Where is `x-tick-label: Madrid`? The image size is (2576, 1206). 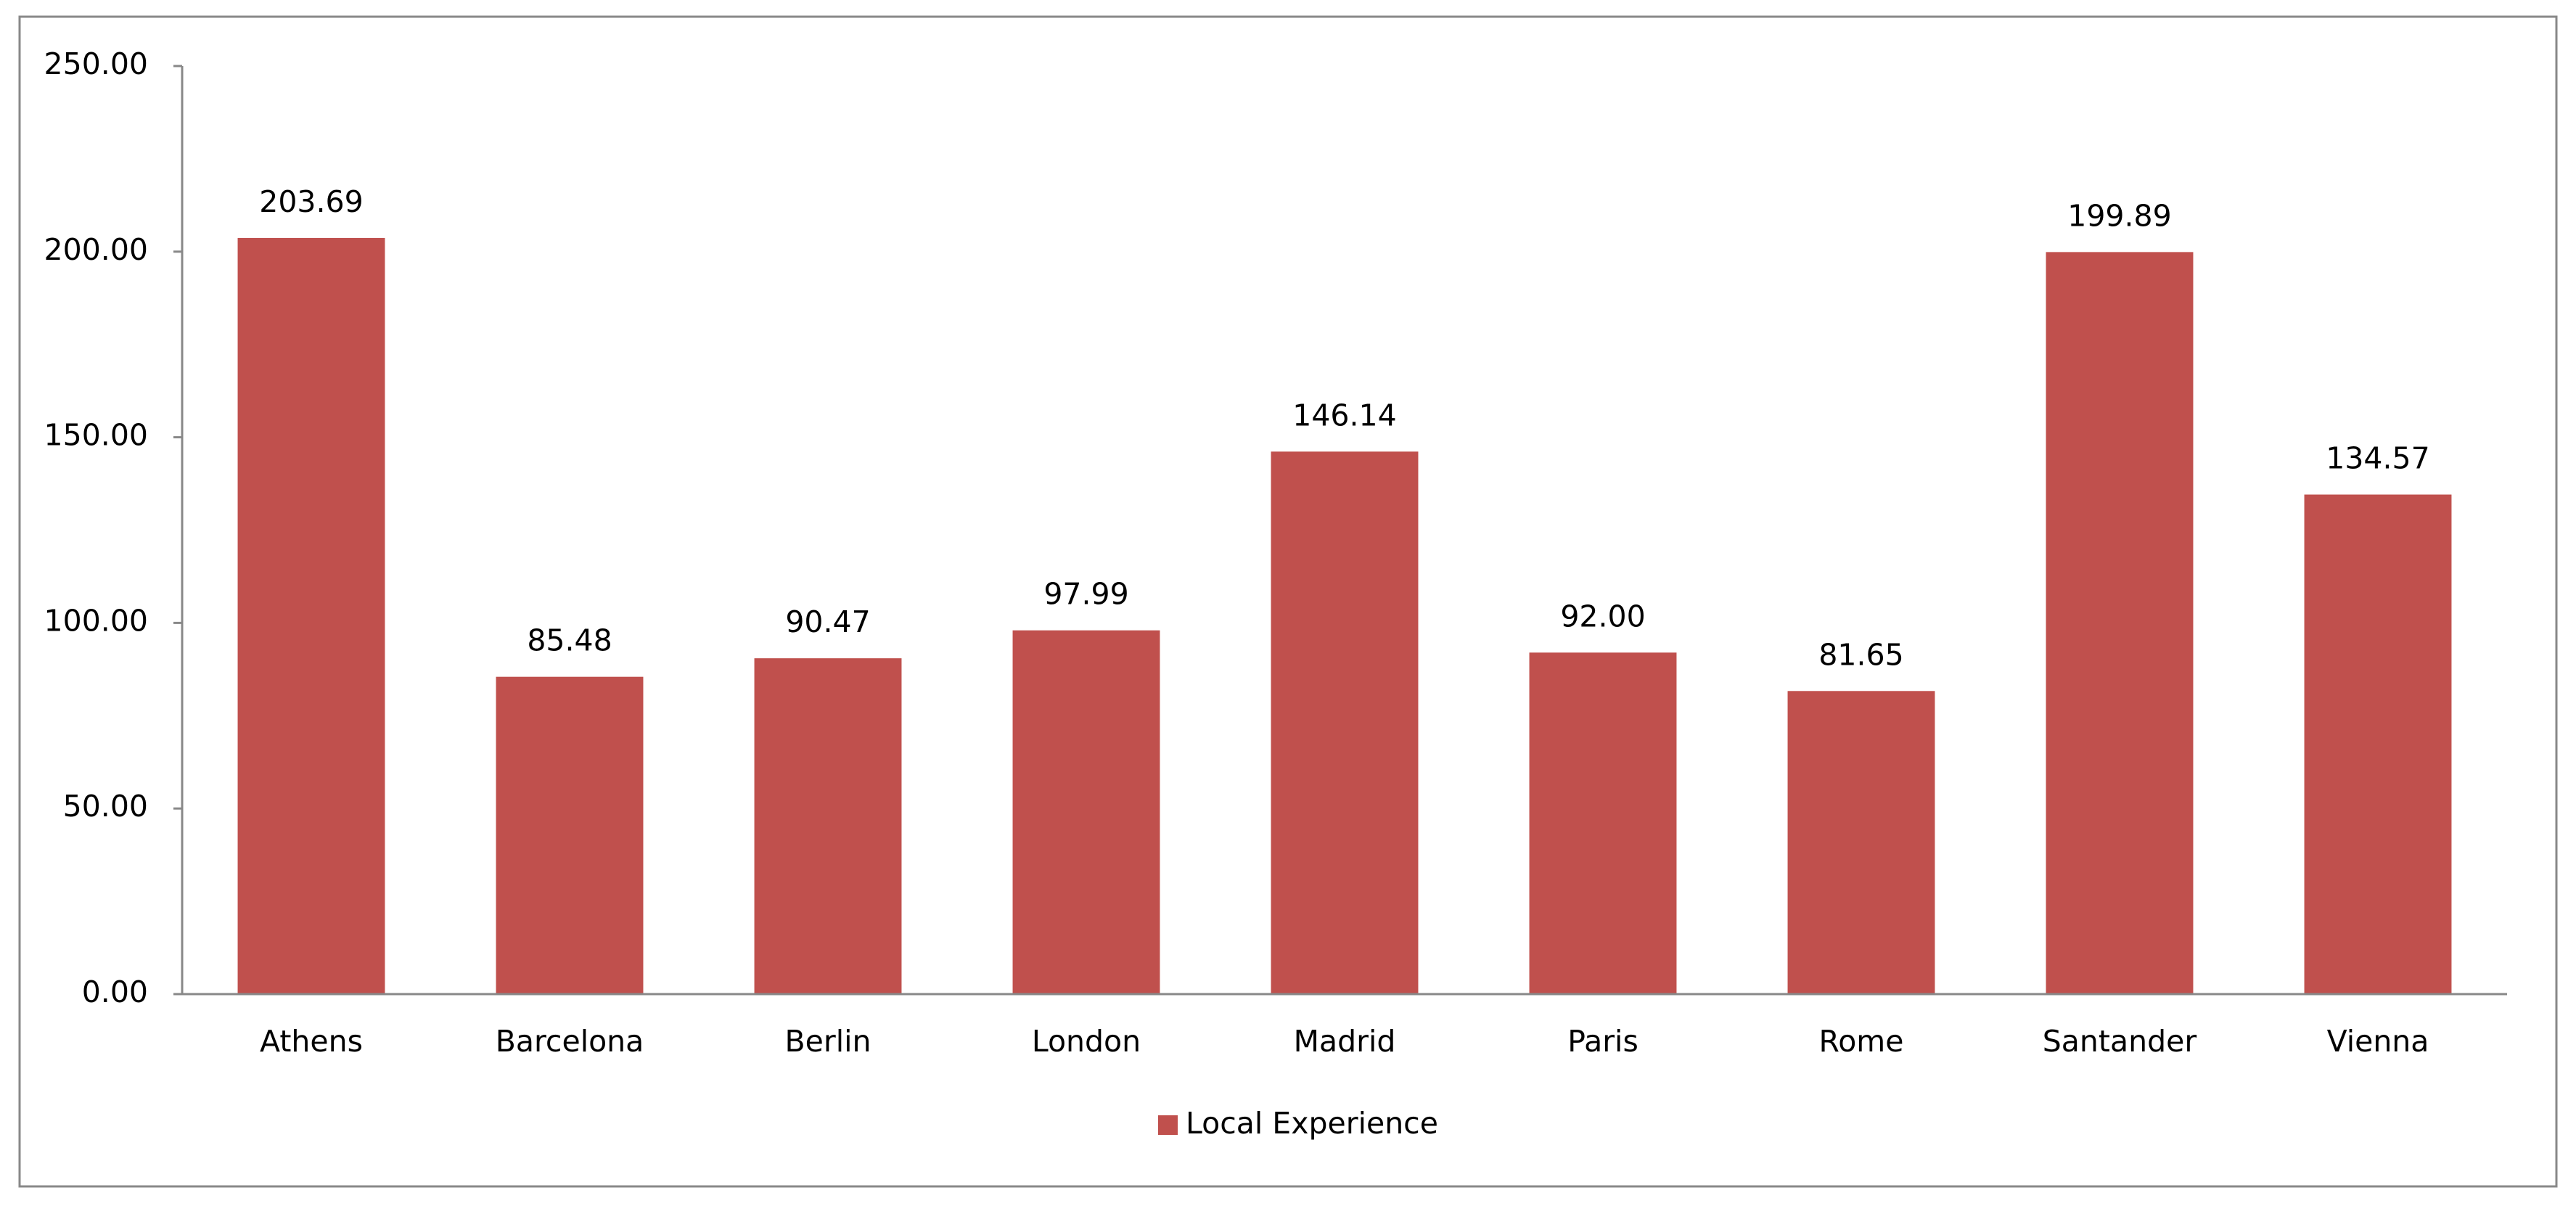
x-tick-label: Madrid is located at coordinates (1345, 1041).